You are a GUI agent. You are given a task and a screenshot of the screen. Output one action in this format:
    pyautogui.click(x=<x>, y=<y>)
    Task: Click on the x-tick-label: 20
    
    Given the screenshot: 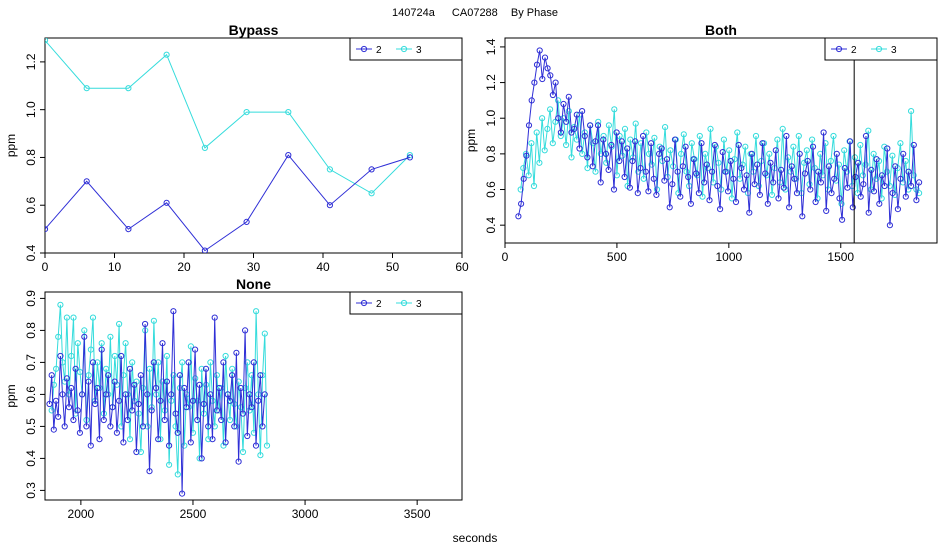 What is the action you would take?
    pyautogui.click(x=184, y=267)
    